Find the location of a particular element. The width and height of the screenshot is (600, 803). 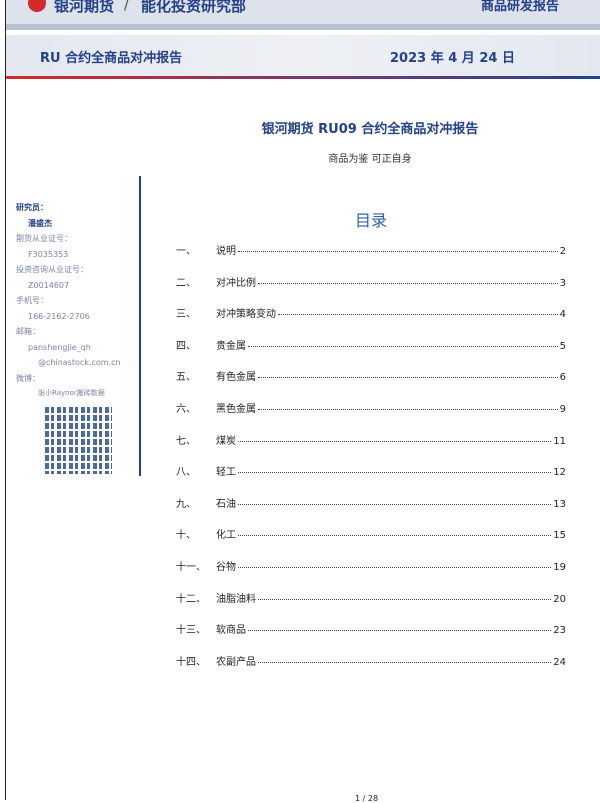

consult-label: 投资咨询从业证号： is located at coordinates (52, 269).